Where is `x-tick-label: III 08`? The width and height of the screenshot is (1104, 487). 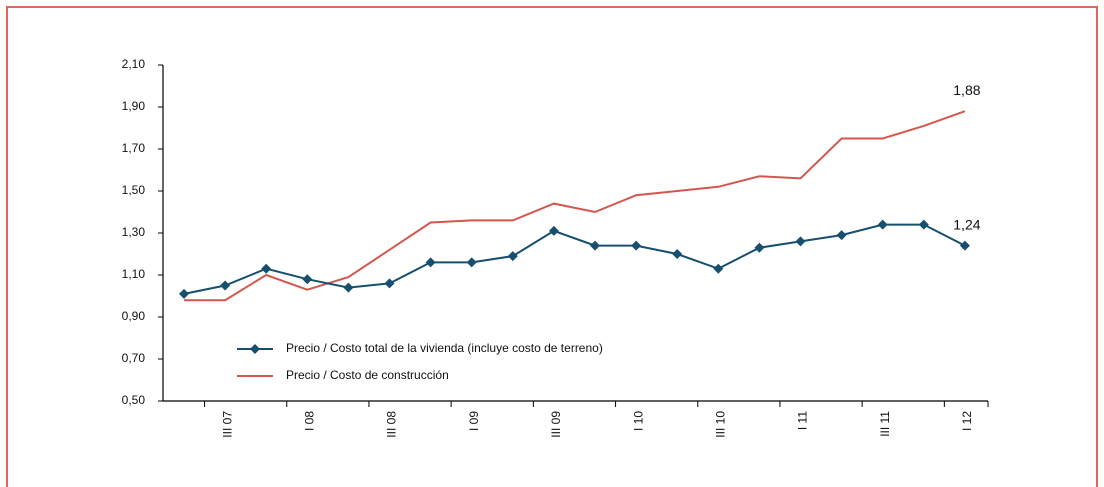
x-tick-label: III 08 is located at coordinates (392, 424).